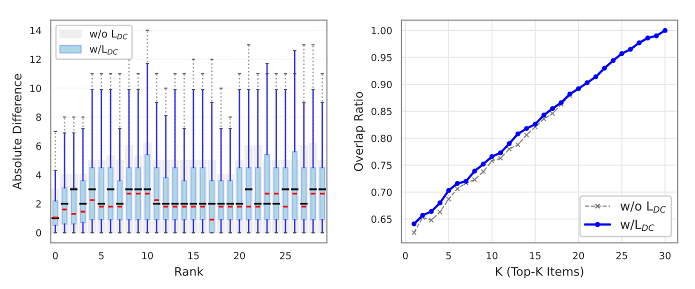 Image resolution: width=695 pixels, height=289 pixels. What do you see at coordinates (381, 138) in the screenshot?
I see `y-tick-label: 0.80` at bounding box center [381, 138].